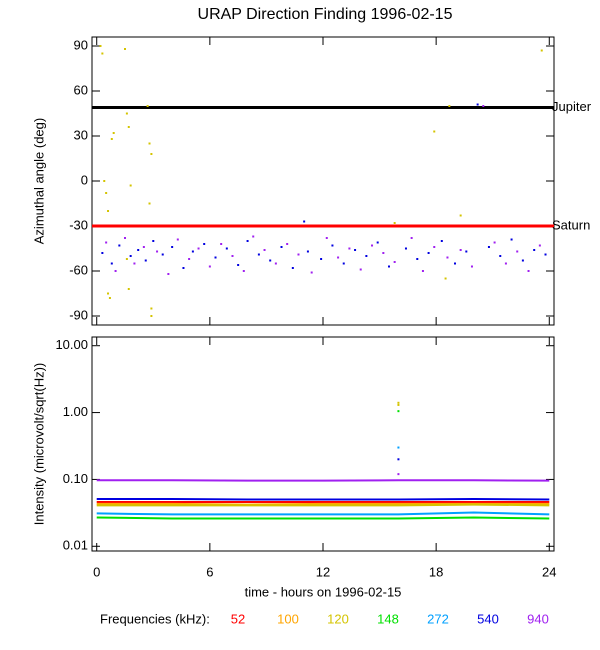 The width and height of the screenshot is (600, 650). I want to click on x-tick-label: 18, so click(436, 571).